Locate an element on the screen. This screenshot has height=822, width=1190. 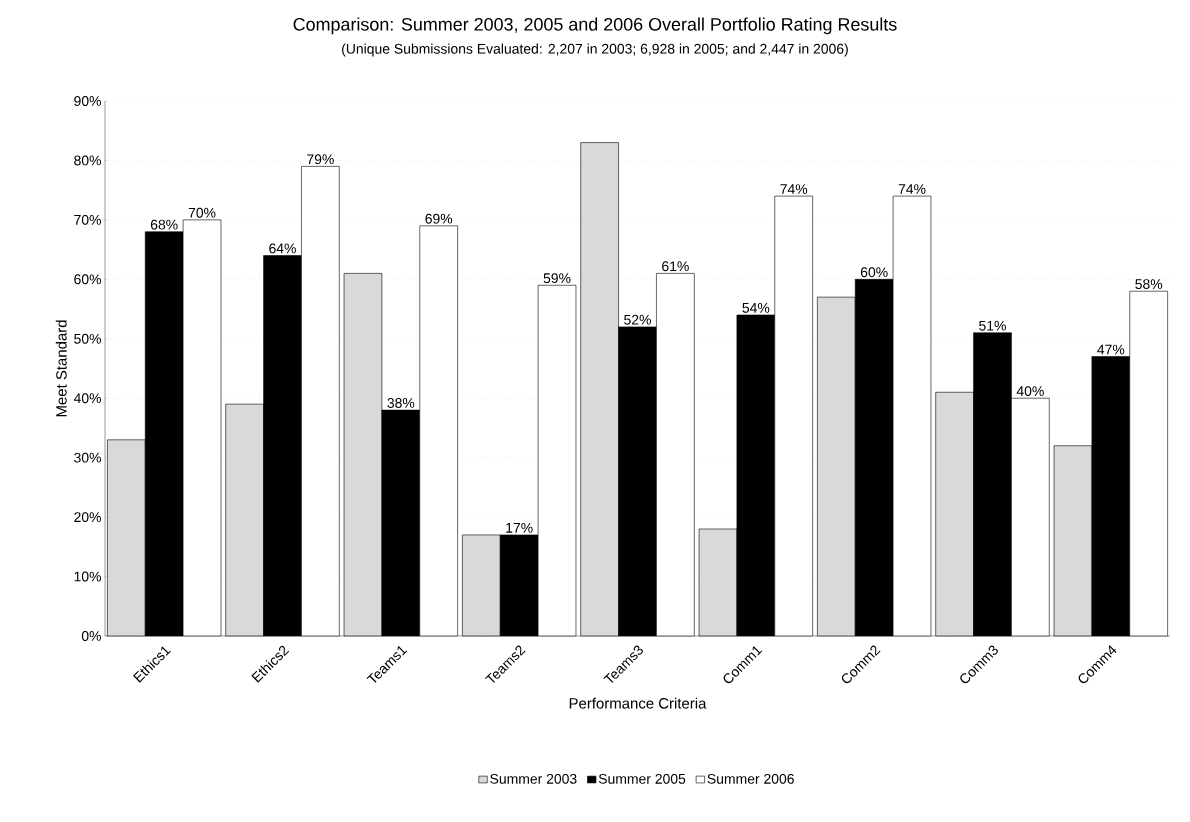
data-label: 54% is located at coordinates (756, 307).